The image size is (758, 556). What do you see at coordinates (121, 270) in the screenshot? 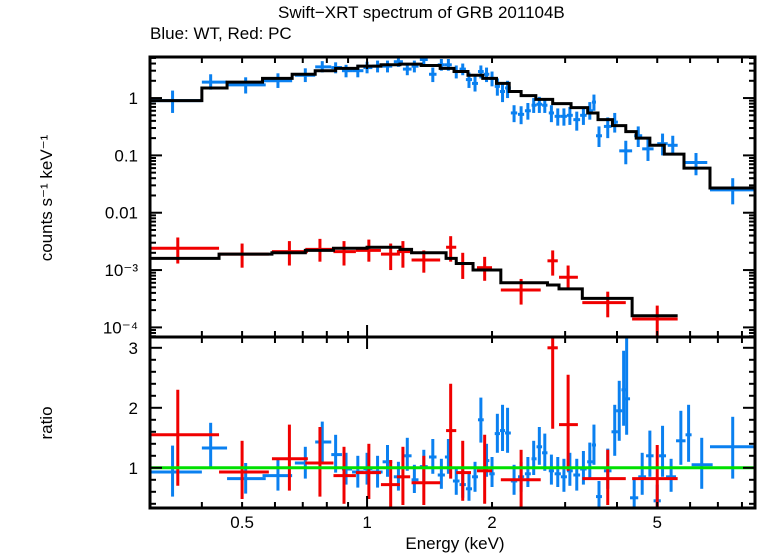
I see `y-tick-label: 10⁻³` at bounding box center [121, 270].